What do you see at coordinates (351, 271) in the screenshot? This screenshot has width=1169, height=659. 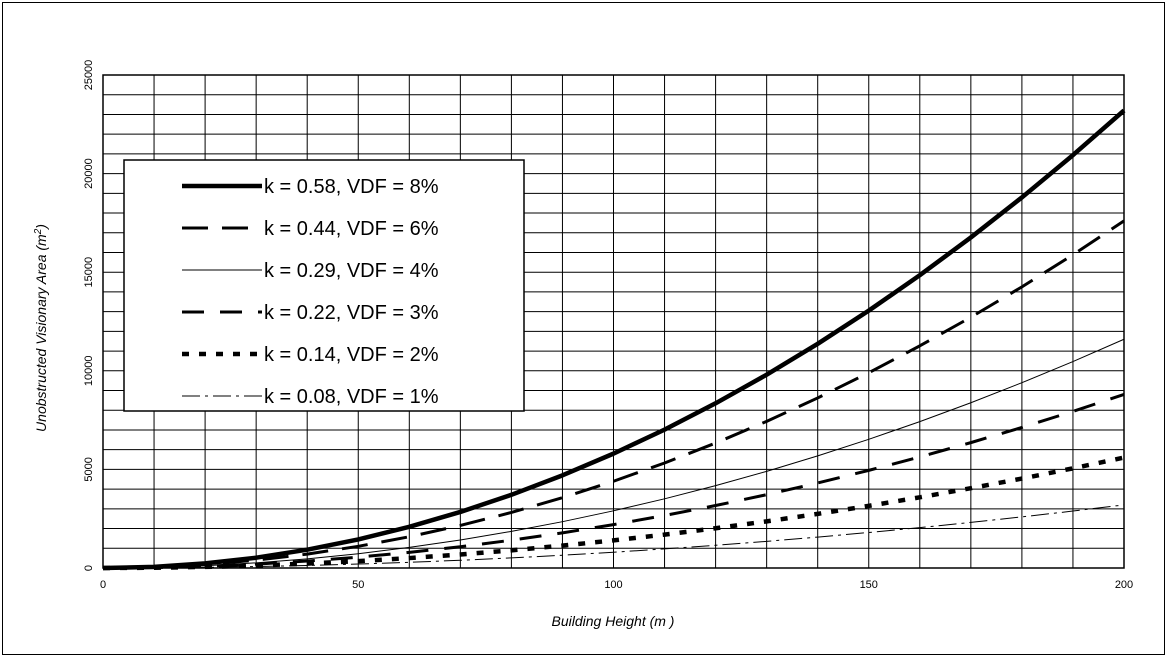 I see `legend-label-3: k = 0.29, VDF = 4%` at bounding box center [351, 271].